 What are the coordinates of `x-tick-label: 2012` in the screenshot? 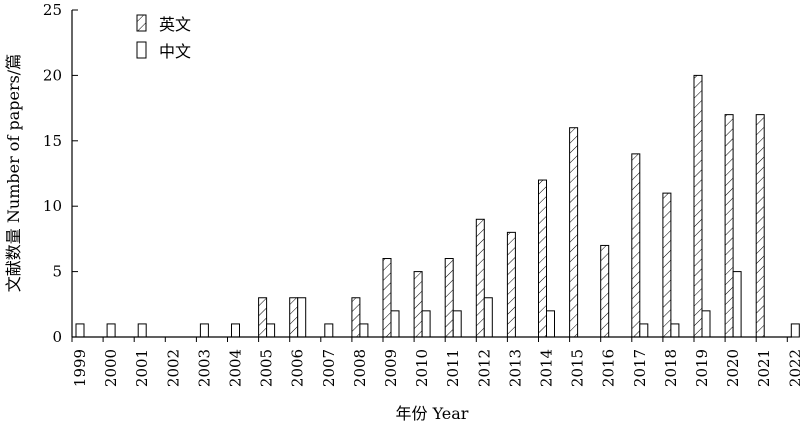 It's located at (484, 368).